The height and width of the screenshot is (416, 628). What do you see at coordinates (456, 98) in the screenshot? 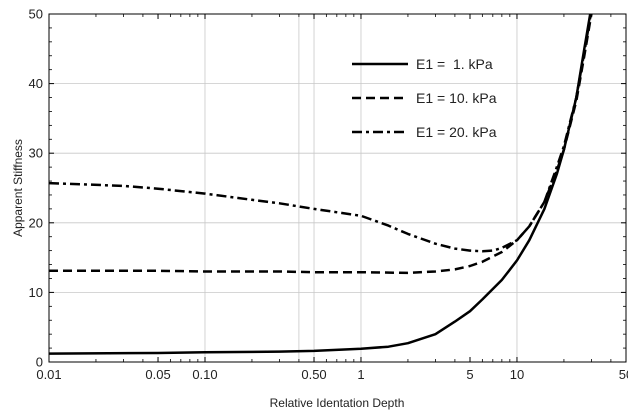
I see `legend-label-2: E1 = 10. kPa` at bounding box center [456, 98].